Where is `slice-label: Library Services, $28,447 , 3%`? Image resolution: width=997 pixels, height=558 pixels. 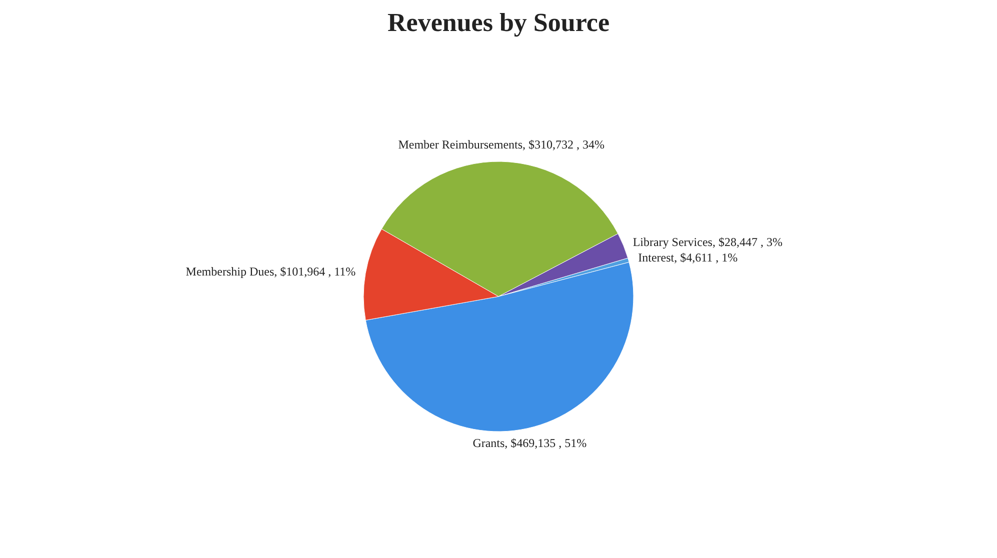
slice-label: Library Services, $28,447 , 3% is located at coordinates (707, 241).